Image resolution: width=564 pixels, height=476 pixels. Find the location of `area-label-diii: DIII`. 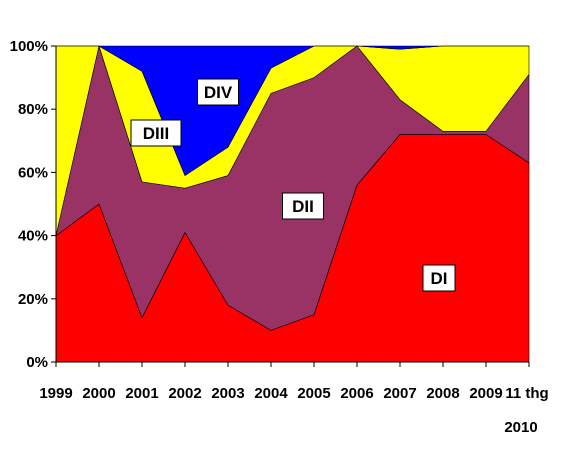

area-label-diii: DIII is located at coordinates (156, 133).